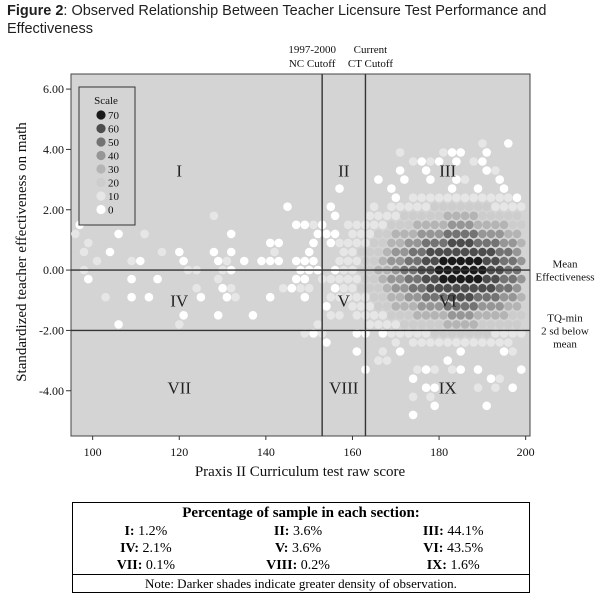 The height and width of the screenshot is (610, 604). I want to click on x-tick-label: 180, so click(439, 452).